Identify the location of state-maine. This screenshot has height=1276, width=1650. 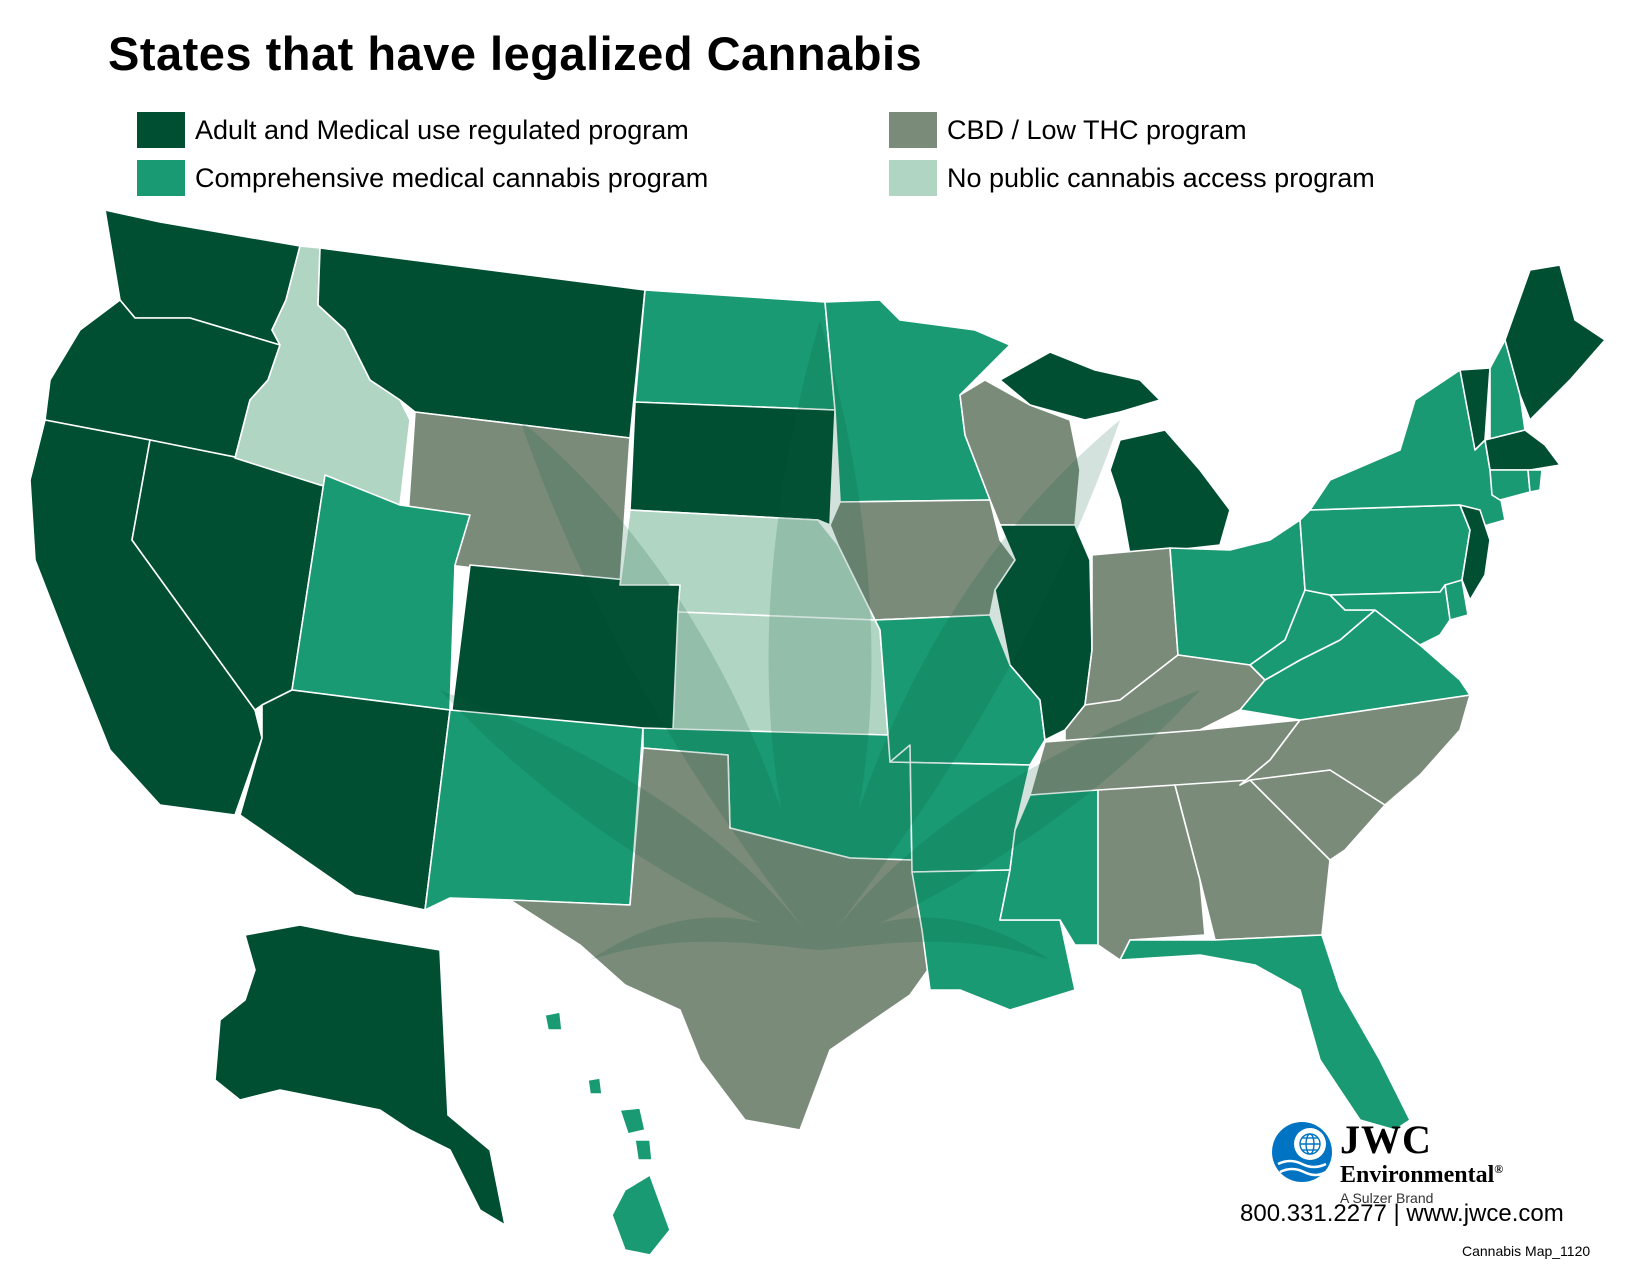
(1555, 342).